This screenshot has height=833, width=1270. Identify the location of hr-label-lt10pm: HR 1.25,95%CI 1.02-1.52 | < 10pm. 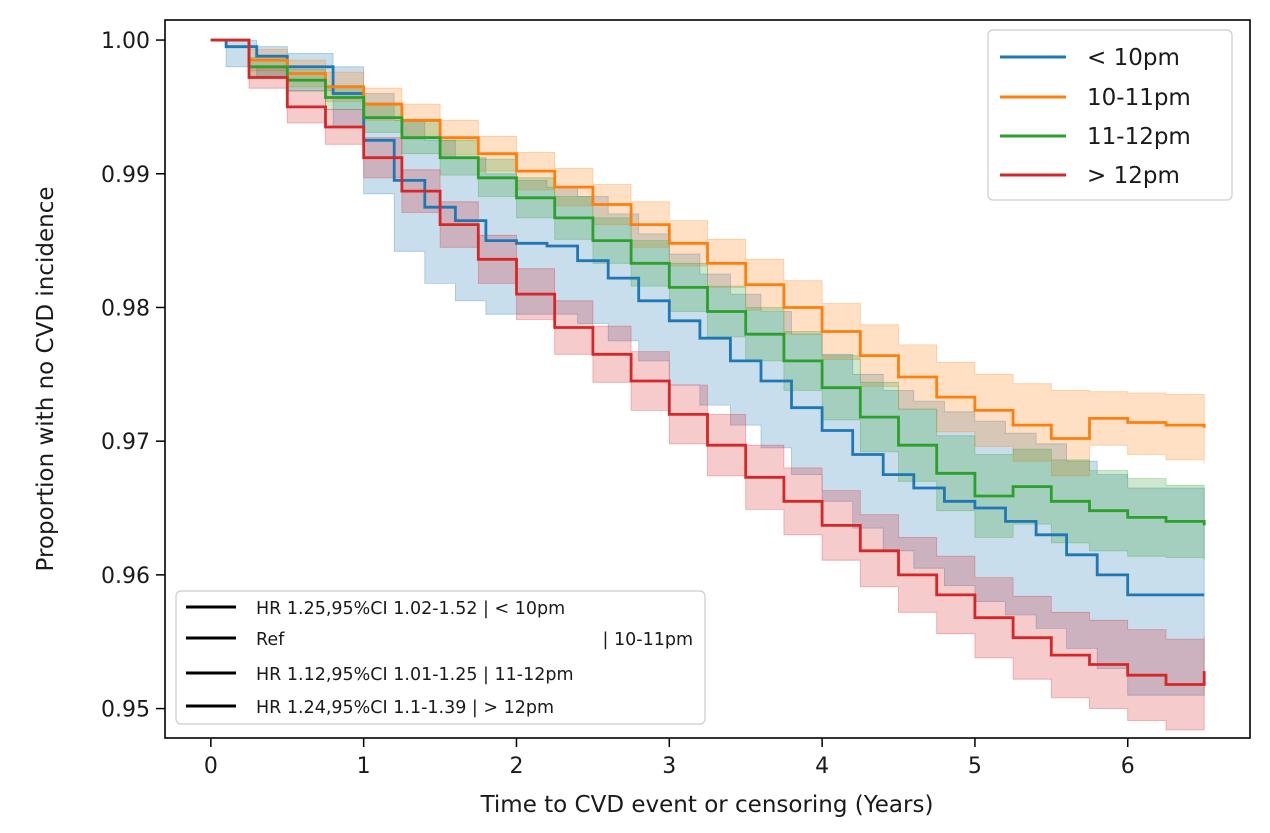
(410, 609).